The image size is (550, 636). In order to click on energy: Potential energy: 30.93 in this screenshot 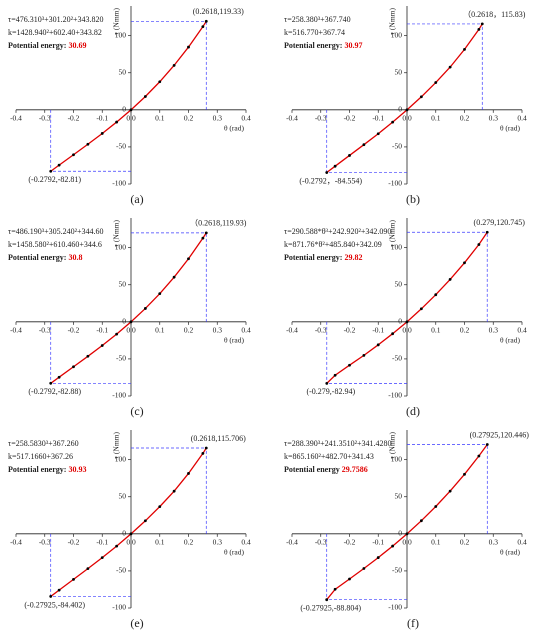, I will do `click(47, 469)`.